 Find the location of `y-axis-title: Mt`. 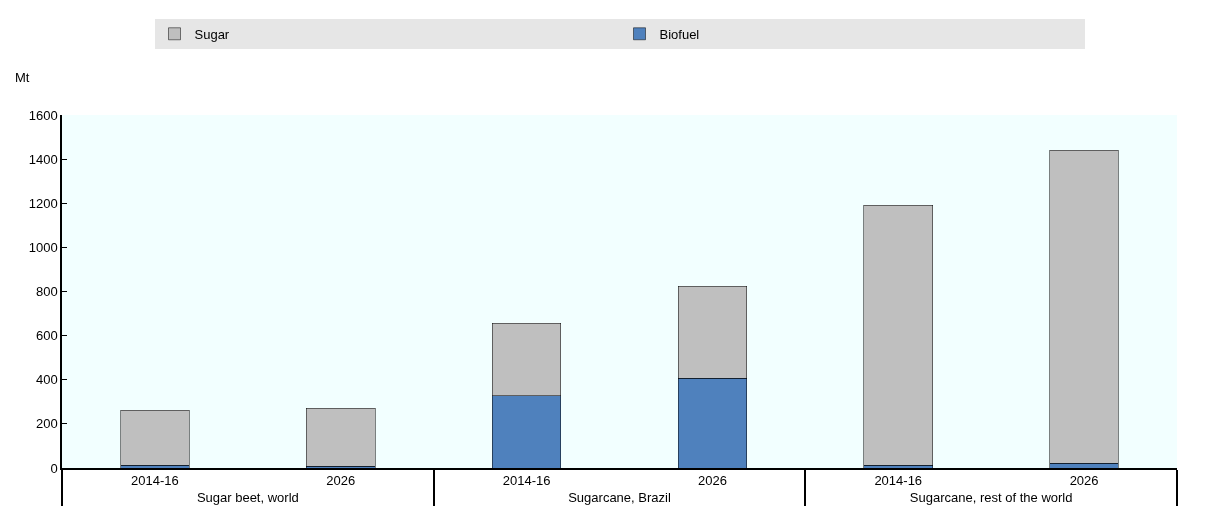

y-axis-title: Mt is located at coordinates (22, 77).